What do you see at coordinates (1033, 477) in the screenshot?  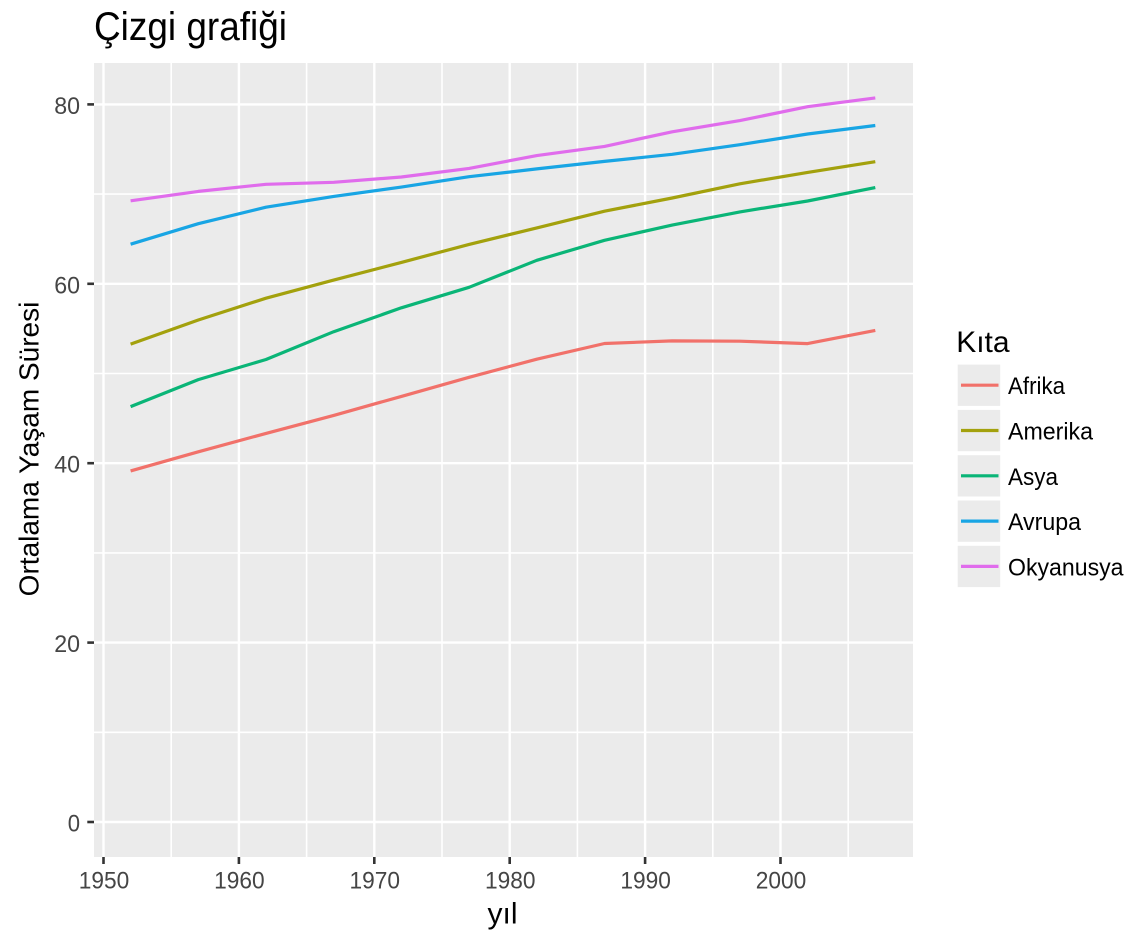 I see `svg-text: Asya` at bounding box center [1033, 477].